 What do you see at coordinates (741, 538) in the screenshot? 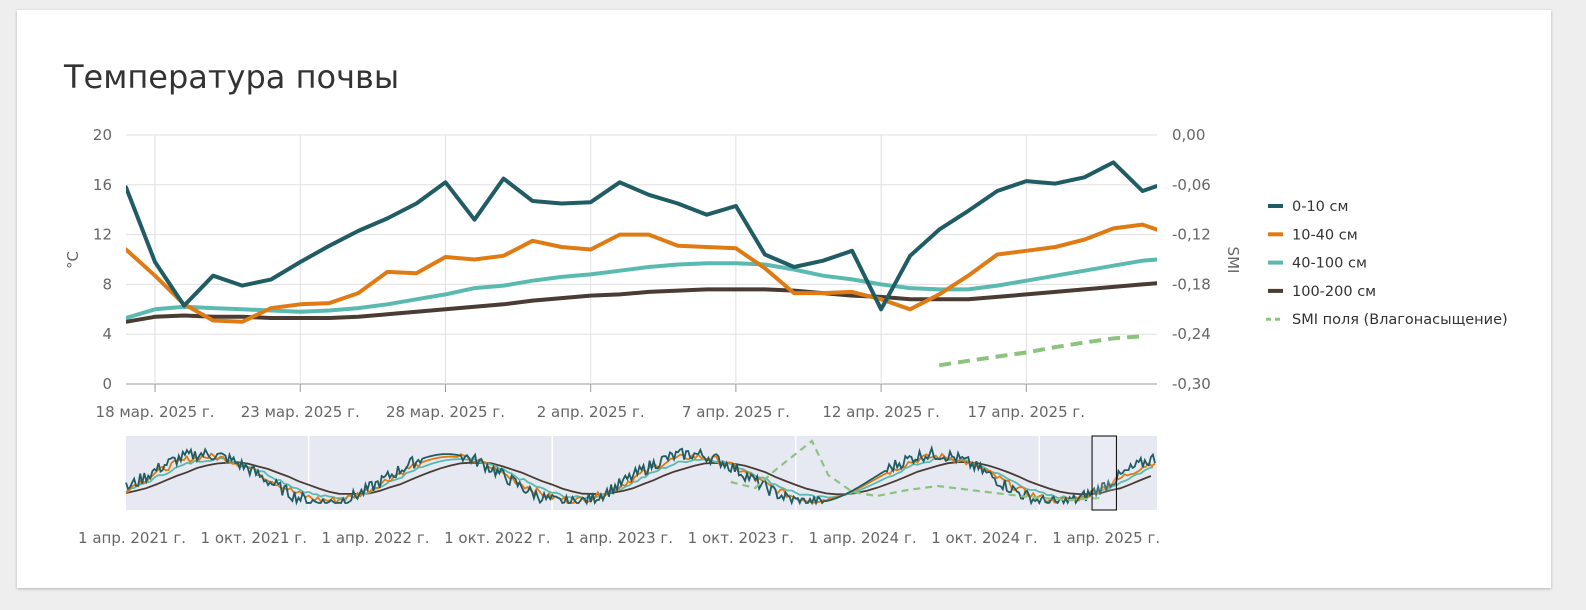
I see `navigator-x-label: 1 окт. 2023 г.` at bounding box center [741, 538].